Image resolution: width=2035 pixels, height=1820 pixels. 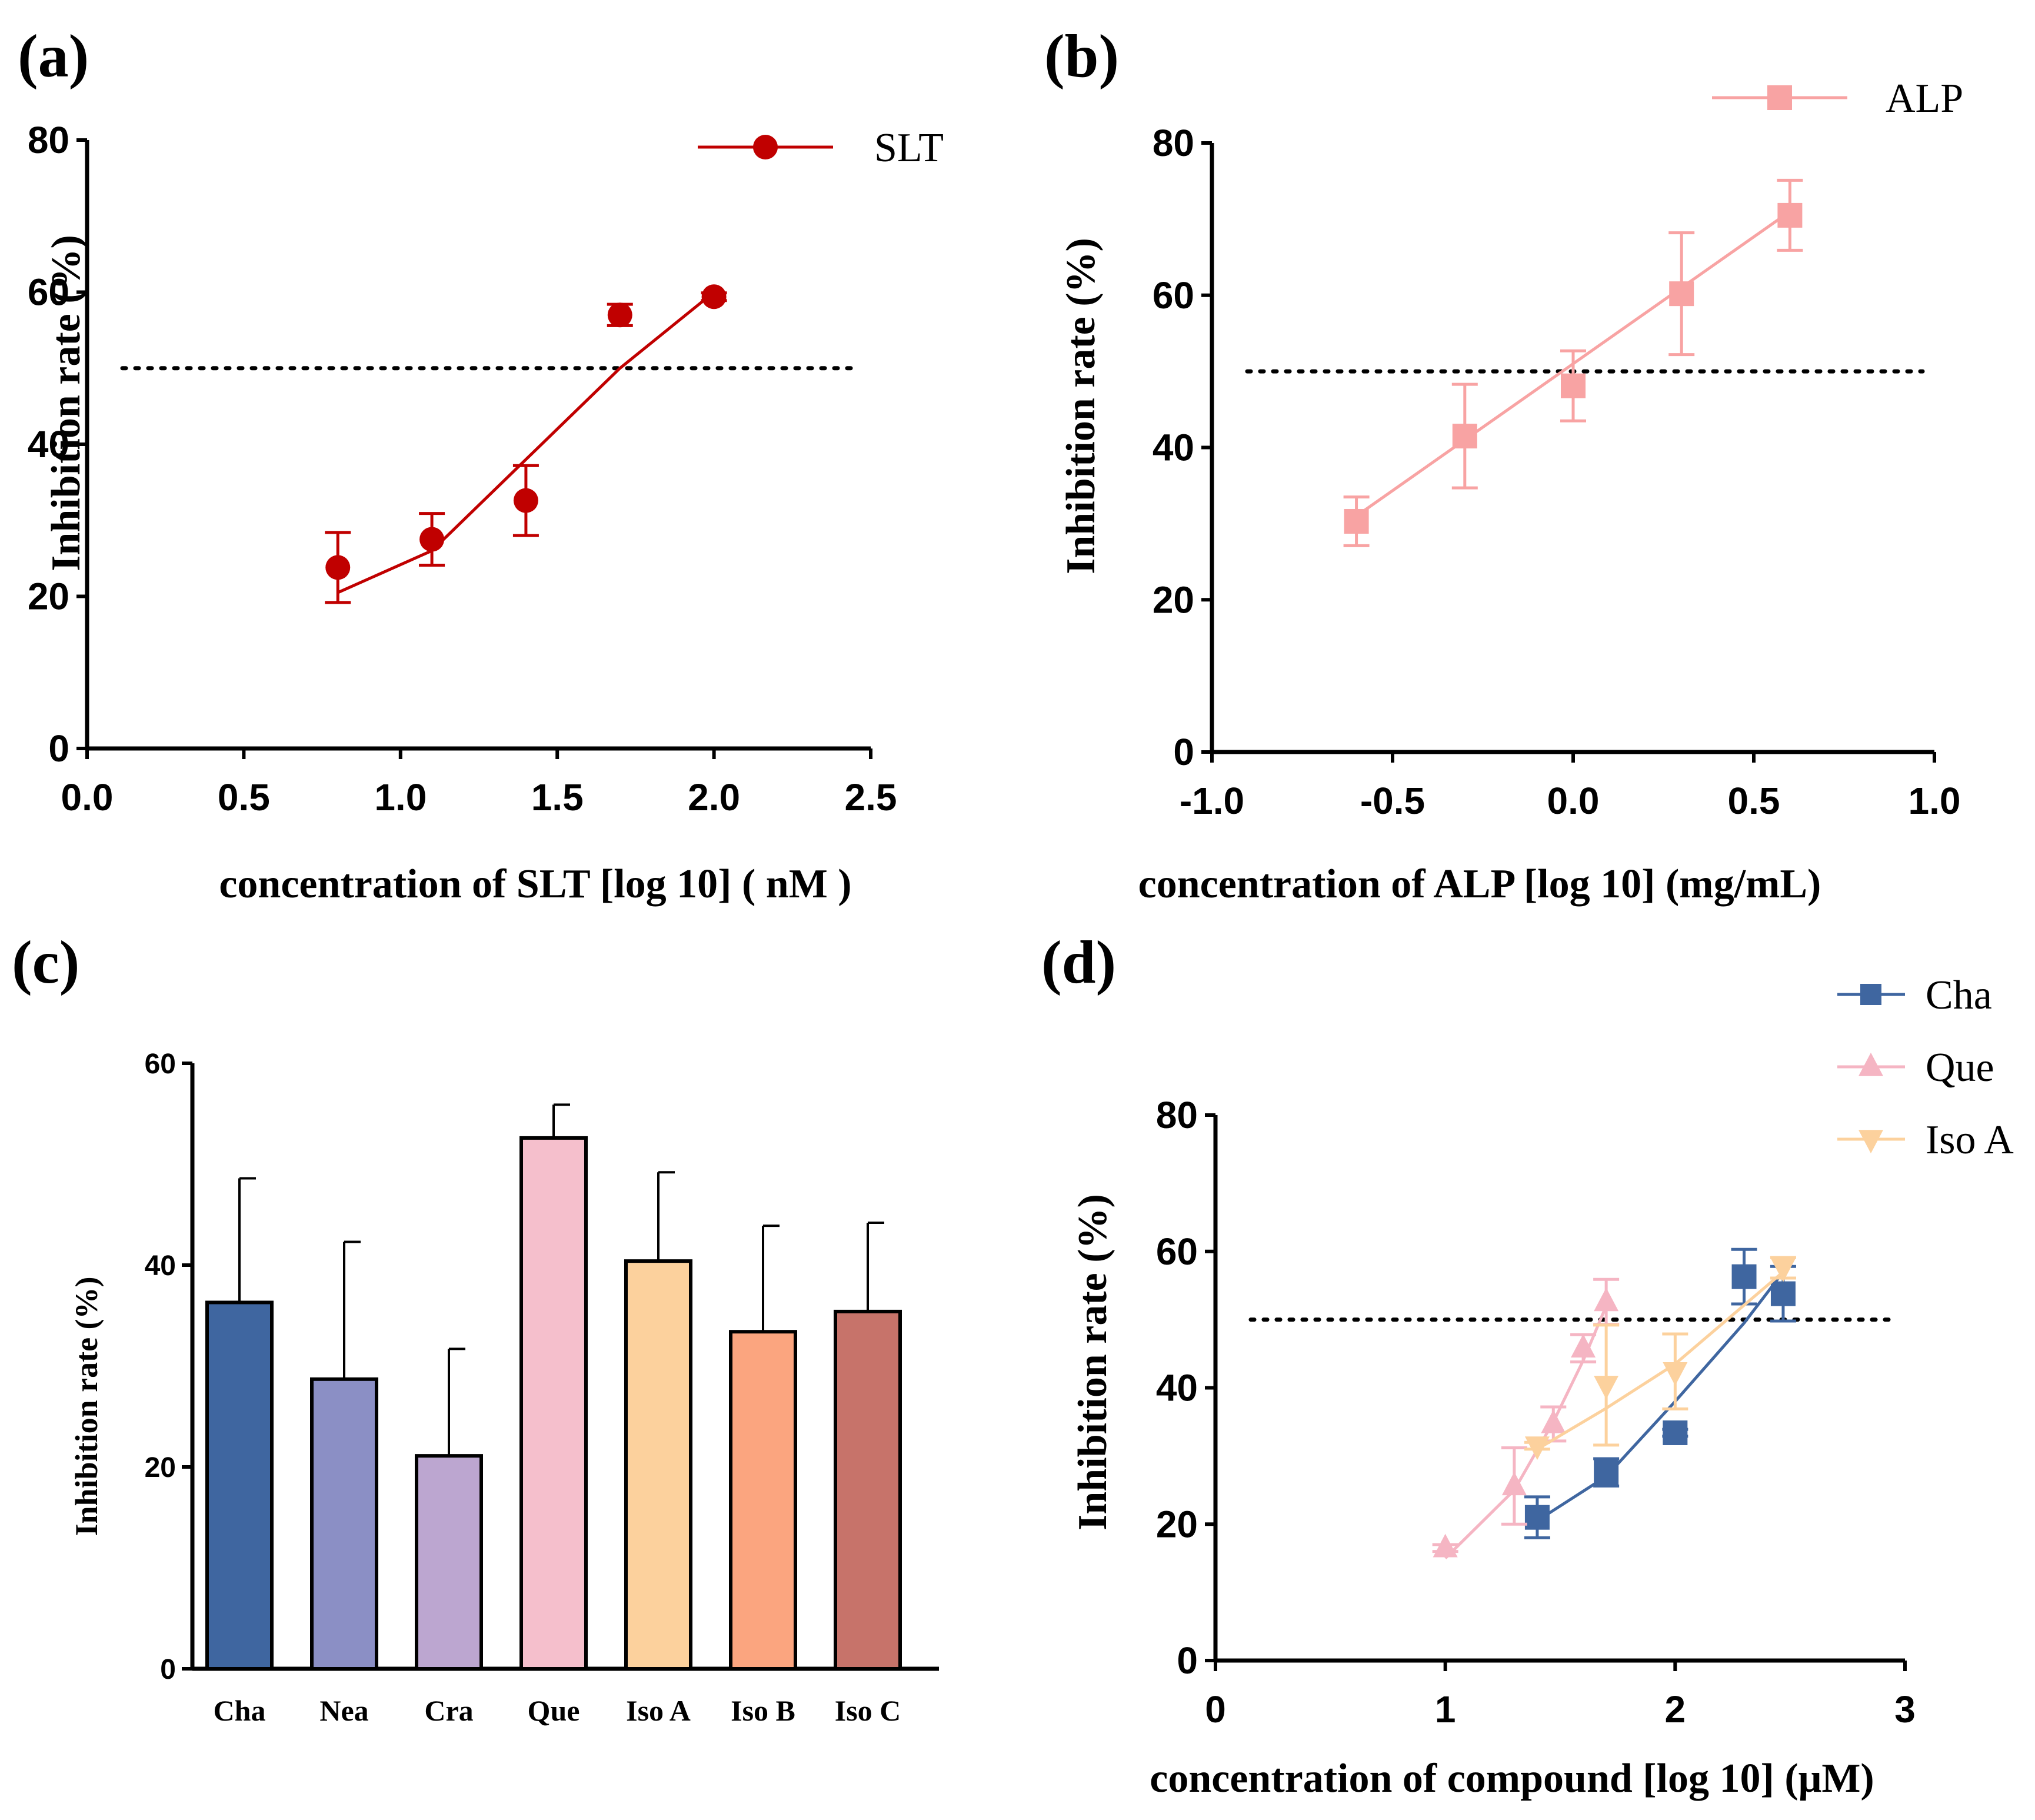 I want to click on panel-c-y-tick-label: 0, so click(x=168, y=1669).